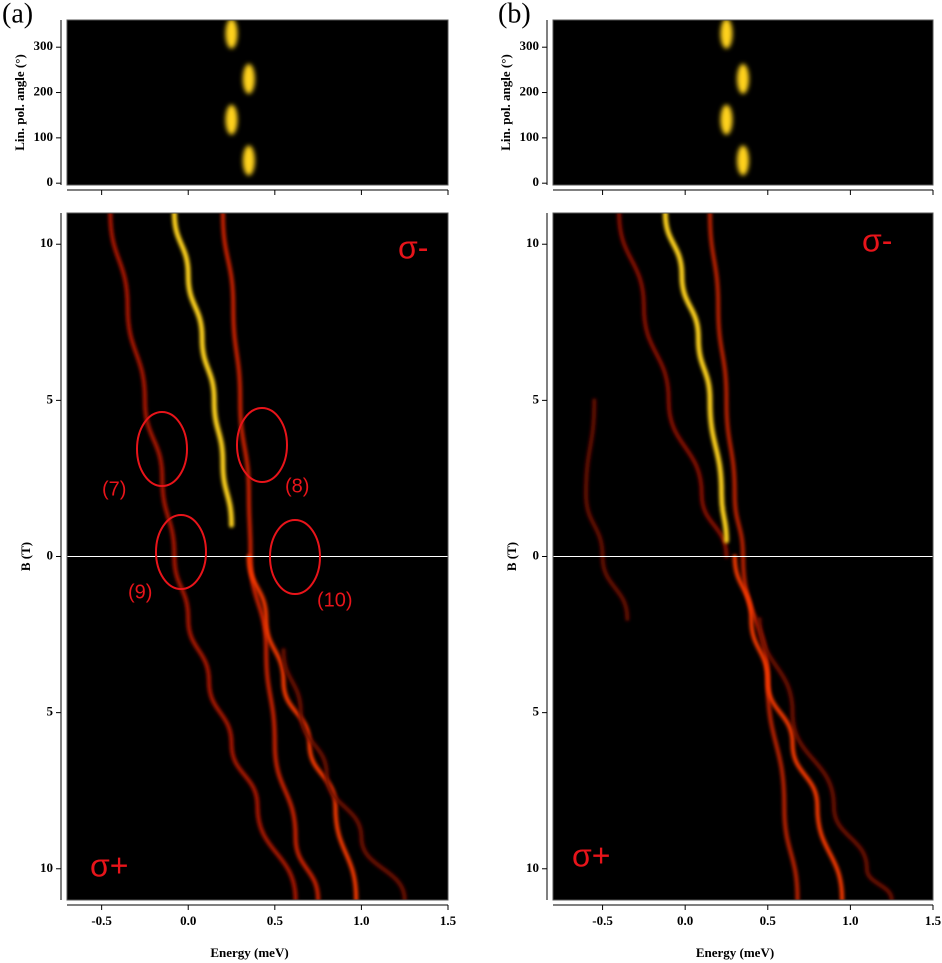  I want to click on panel-label: (a), so click(17, 14).